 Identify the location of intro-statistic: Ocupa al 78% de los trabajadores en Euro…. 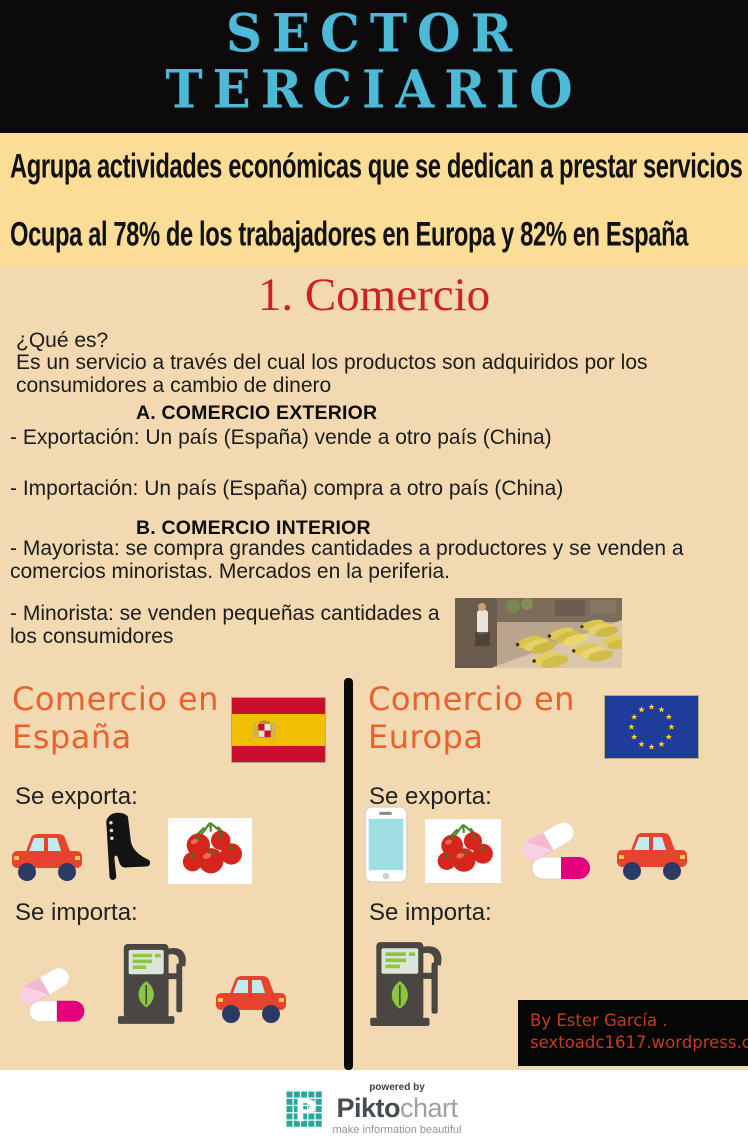
(349, 235).